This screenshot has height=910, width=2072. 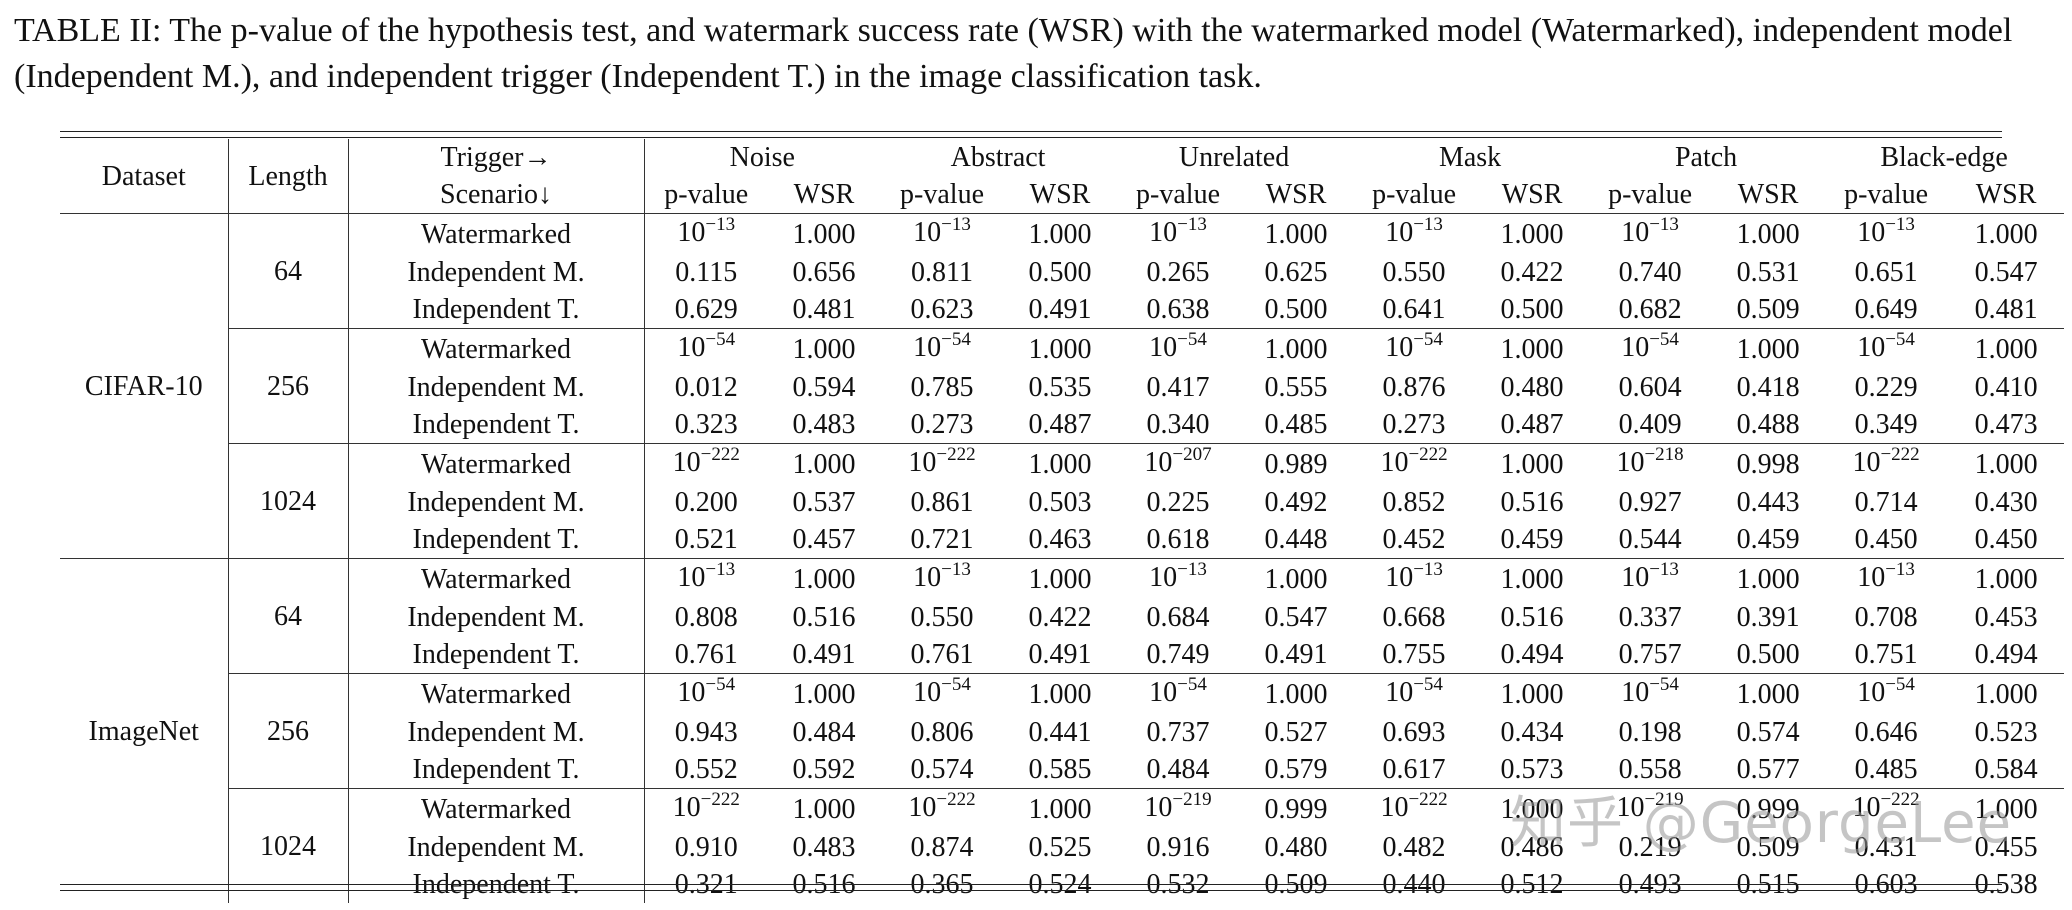 I want to click on pvalue-text: 0.485, so click(x=1886, y=769).